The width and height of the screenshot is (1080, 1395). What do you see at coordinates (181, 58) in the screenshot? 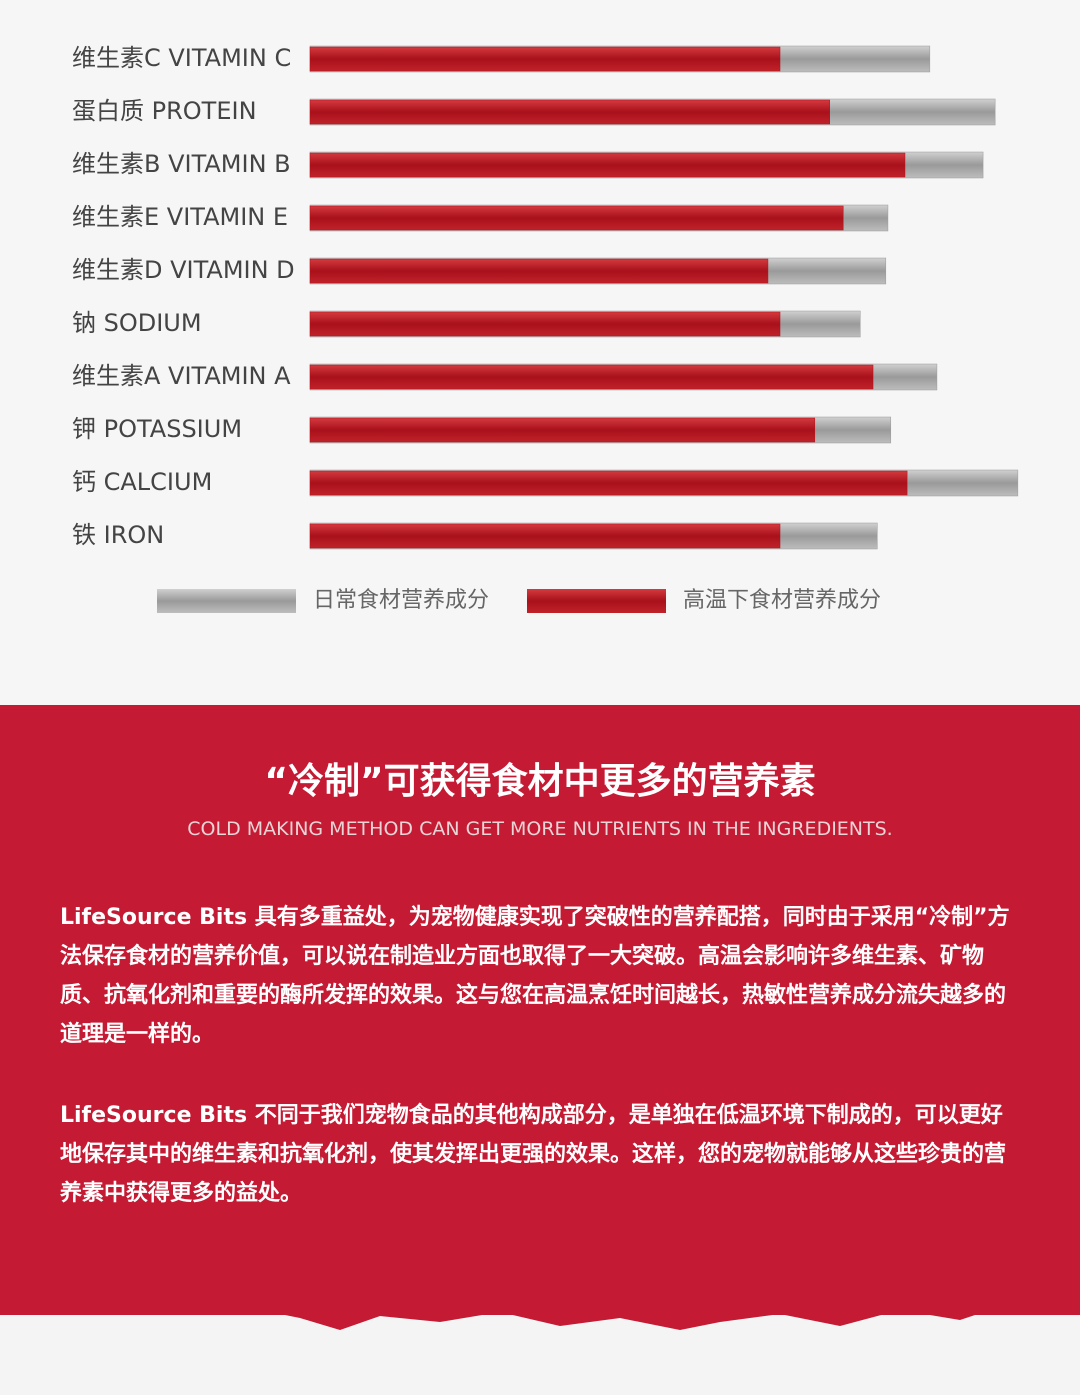
I see `category-label: 维生素C VITAMIN C` at bounding box center [181, 58].